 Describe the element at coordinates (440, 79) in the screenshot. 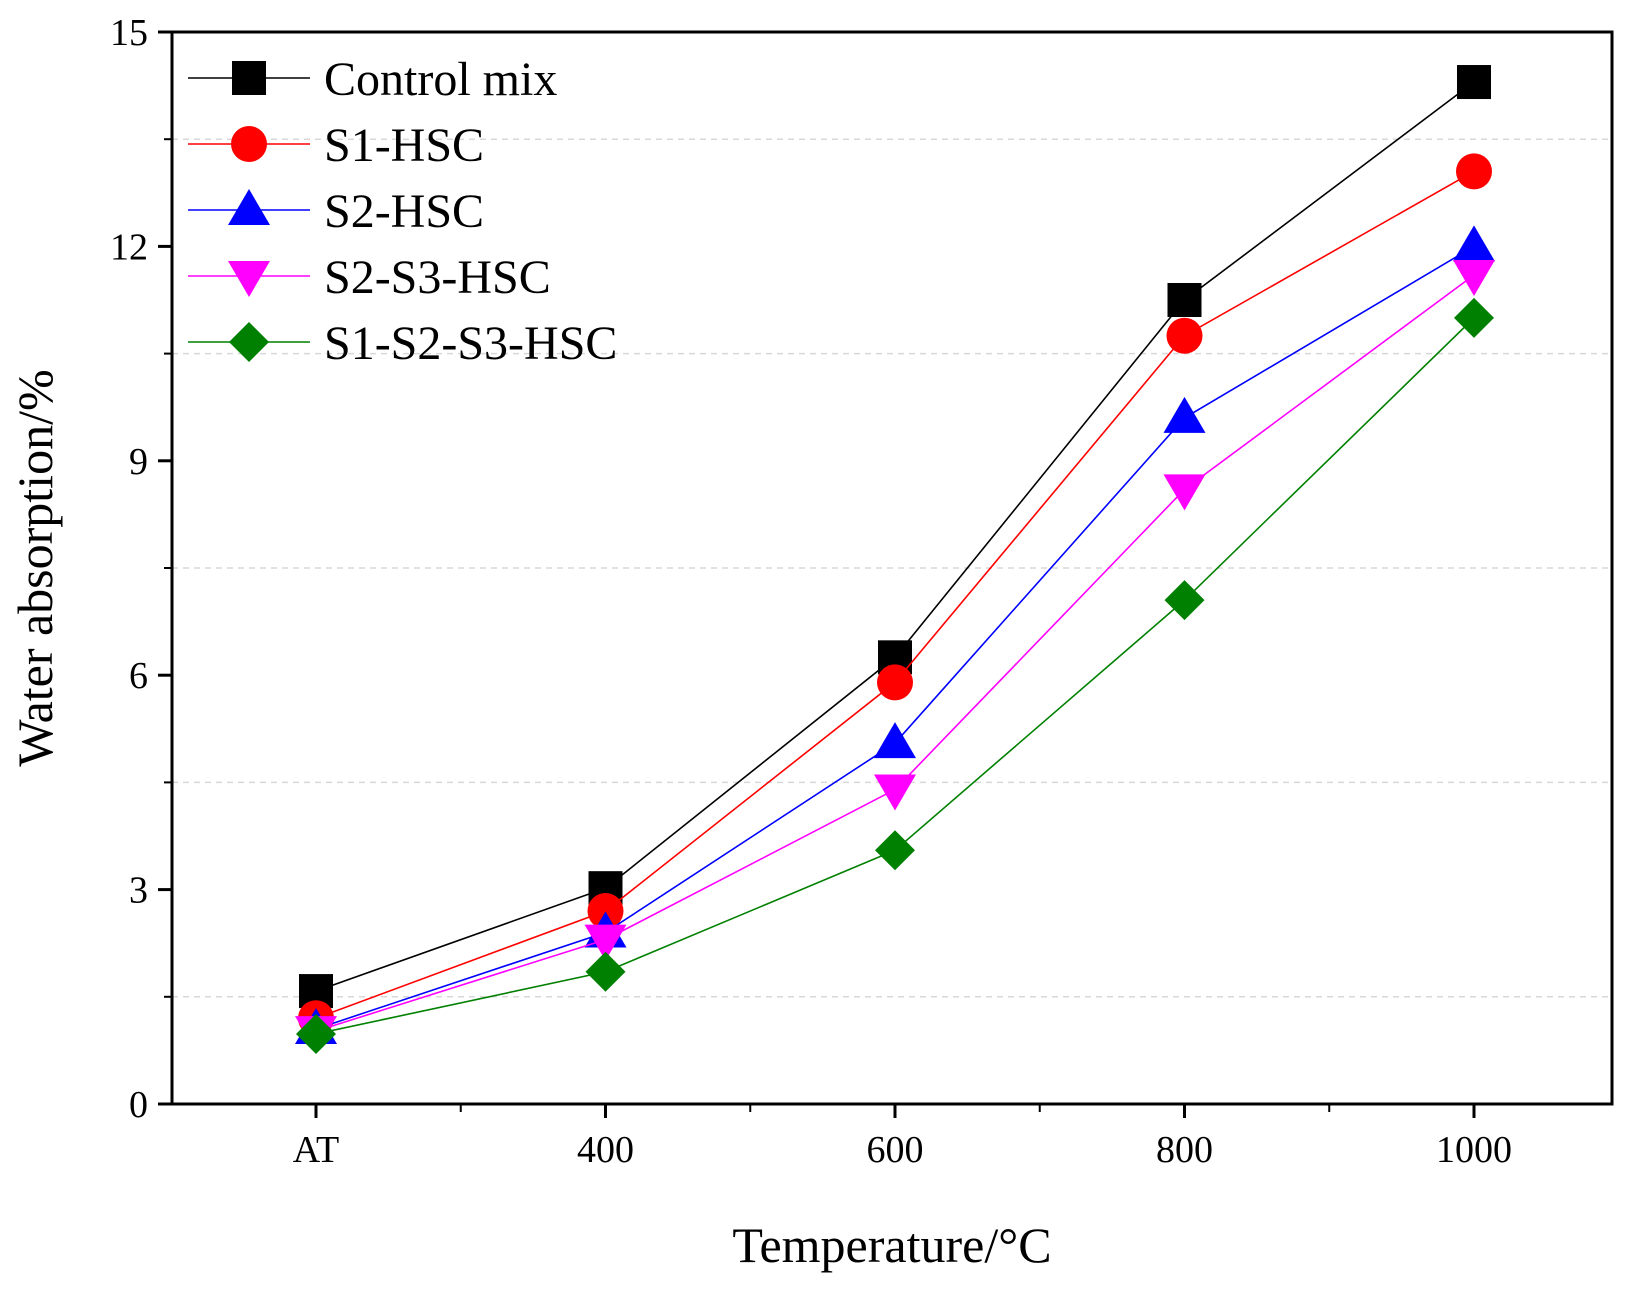

I see `legend-label: Control mix` at that location.